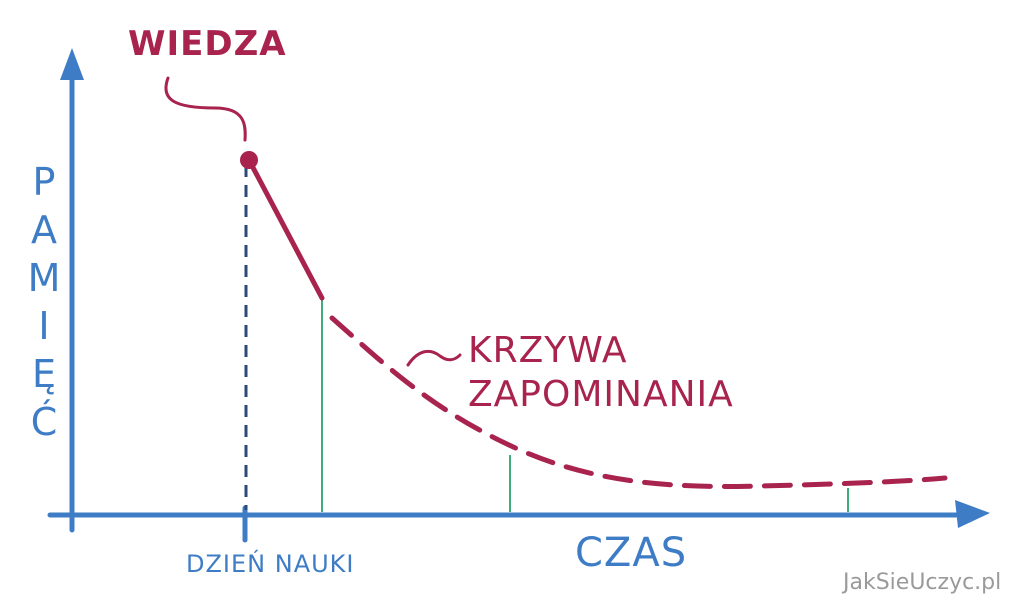 This screenshot has width=1024, height=611. I want to click on knowledge-dot, so click(249, 160).